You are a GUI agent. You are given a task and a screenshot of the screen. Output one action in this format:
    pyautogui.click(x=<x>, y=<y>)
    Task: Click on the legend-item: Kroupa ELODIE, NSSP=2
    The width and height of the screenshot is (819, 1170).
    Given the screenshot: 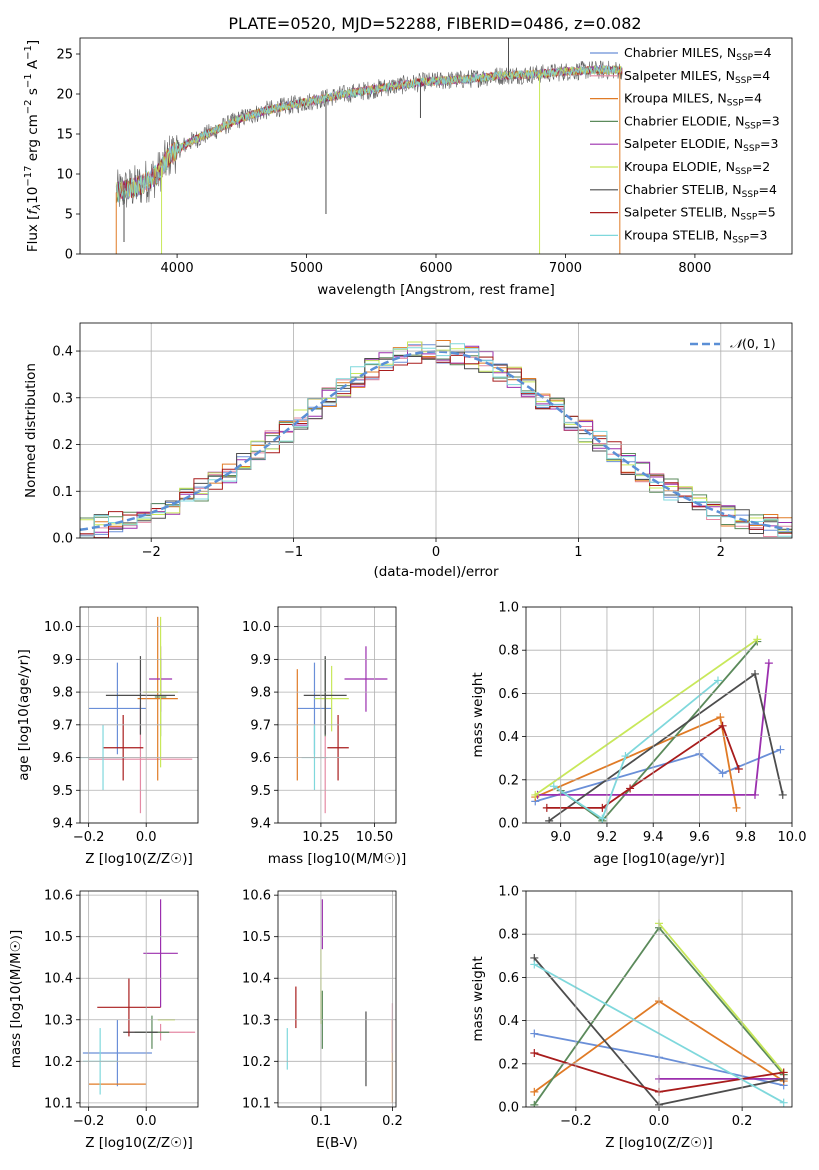 What is the action you would take?
    pyautogui.click(x=680, y=168)
    